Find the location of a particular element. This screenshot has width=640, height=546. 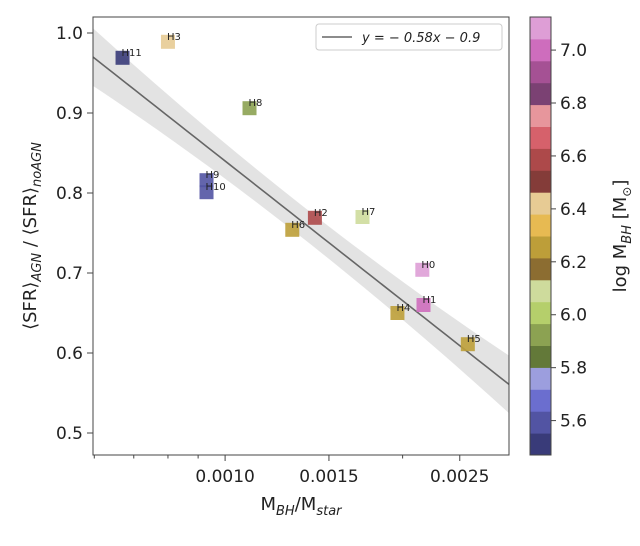

colorbar-label: log MBH [M⊙] is located at coordinates (622, 236).